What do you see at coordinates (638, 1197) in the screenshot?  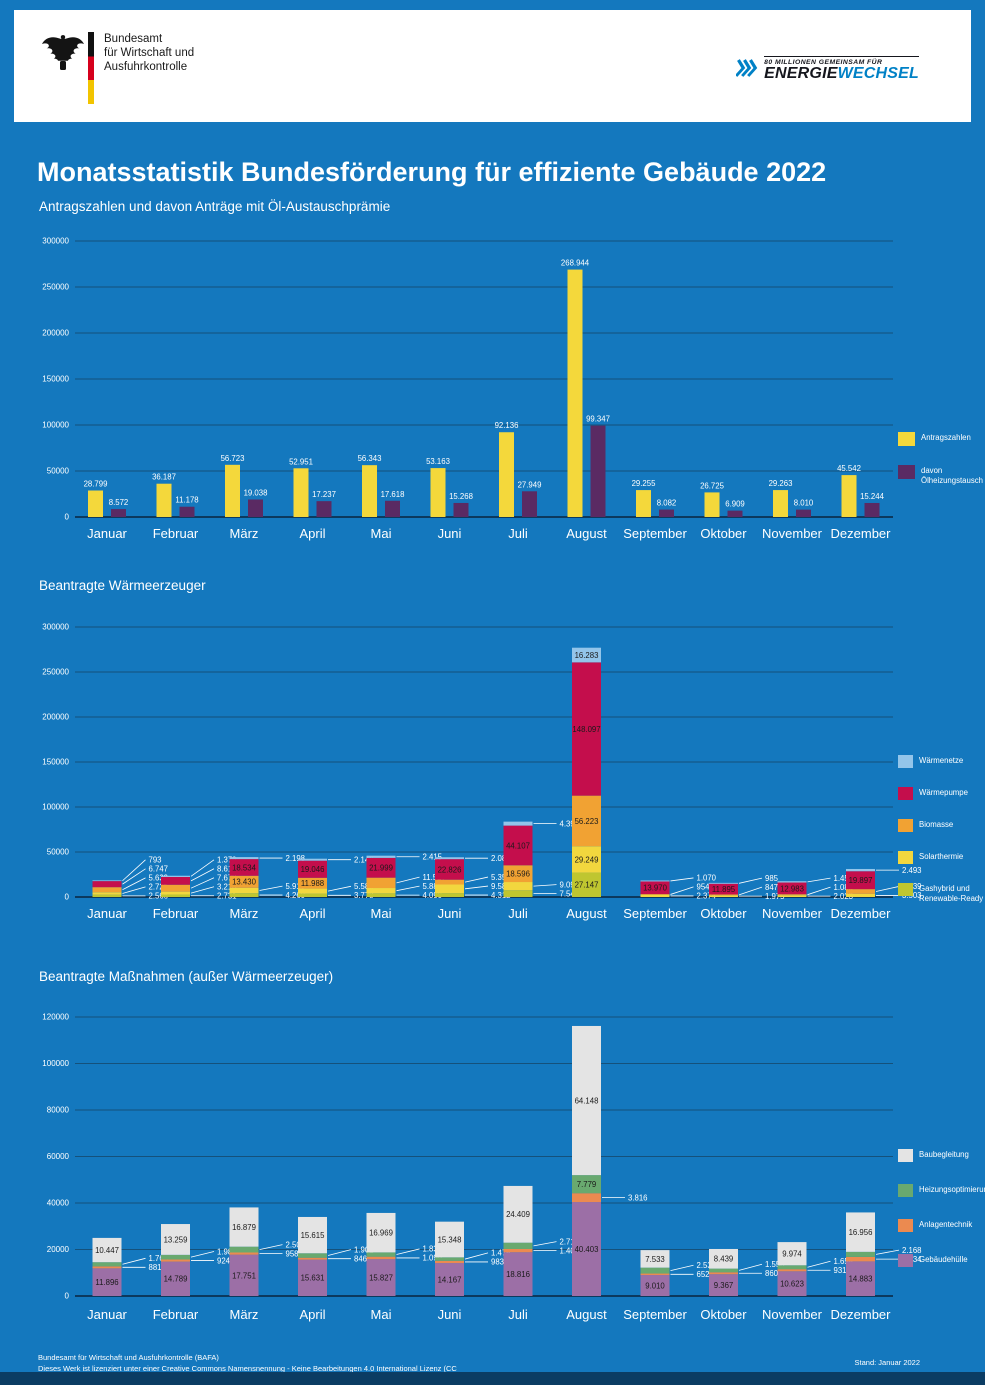 I see `segment-value-label: 3.816` at bounding box center [638, 1197].